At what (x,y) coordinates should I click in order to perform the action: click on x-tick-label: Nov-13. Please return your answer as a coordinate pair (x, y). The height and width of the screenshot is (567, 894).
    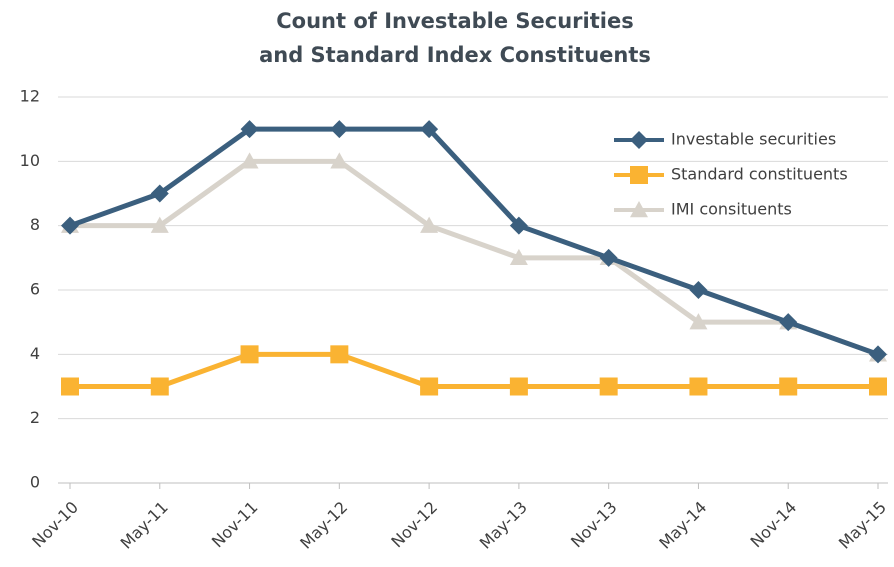
    Looking at the image, I should click on (594, 525).